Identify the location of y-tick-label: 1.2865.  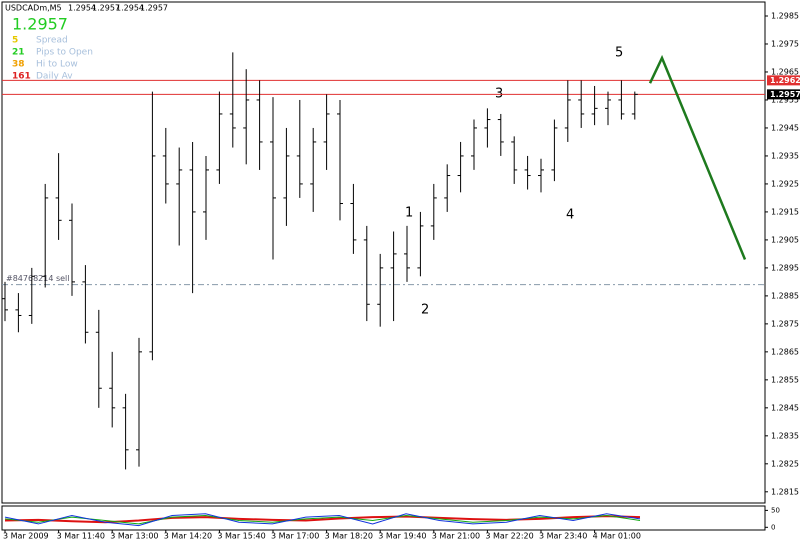
(785, 351).